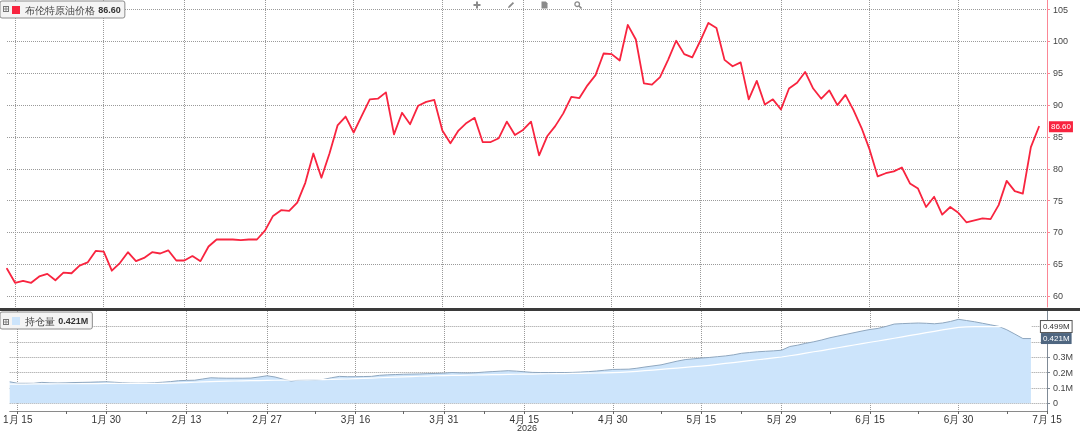 The width and height of the screenshot is (1080, 433). What do you see at coordinates (1058, 105) in the screenshot?
I see `y-tick-label: 90` at bounding box center [1058, 105].